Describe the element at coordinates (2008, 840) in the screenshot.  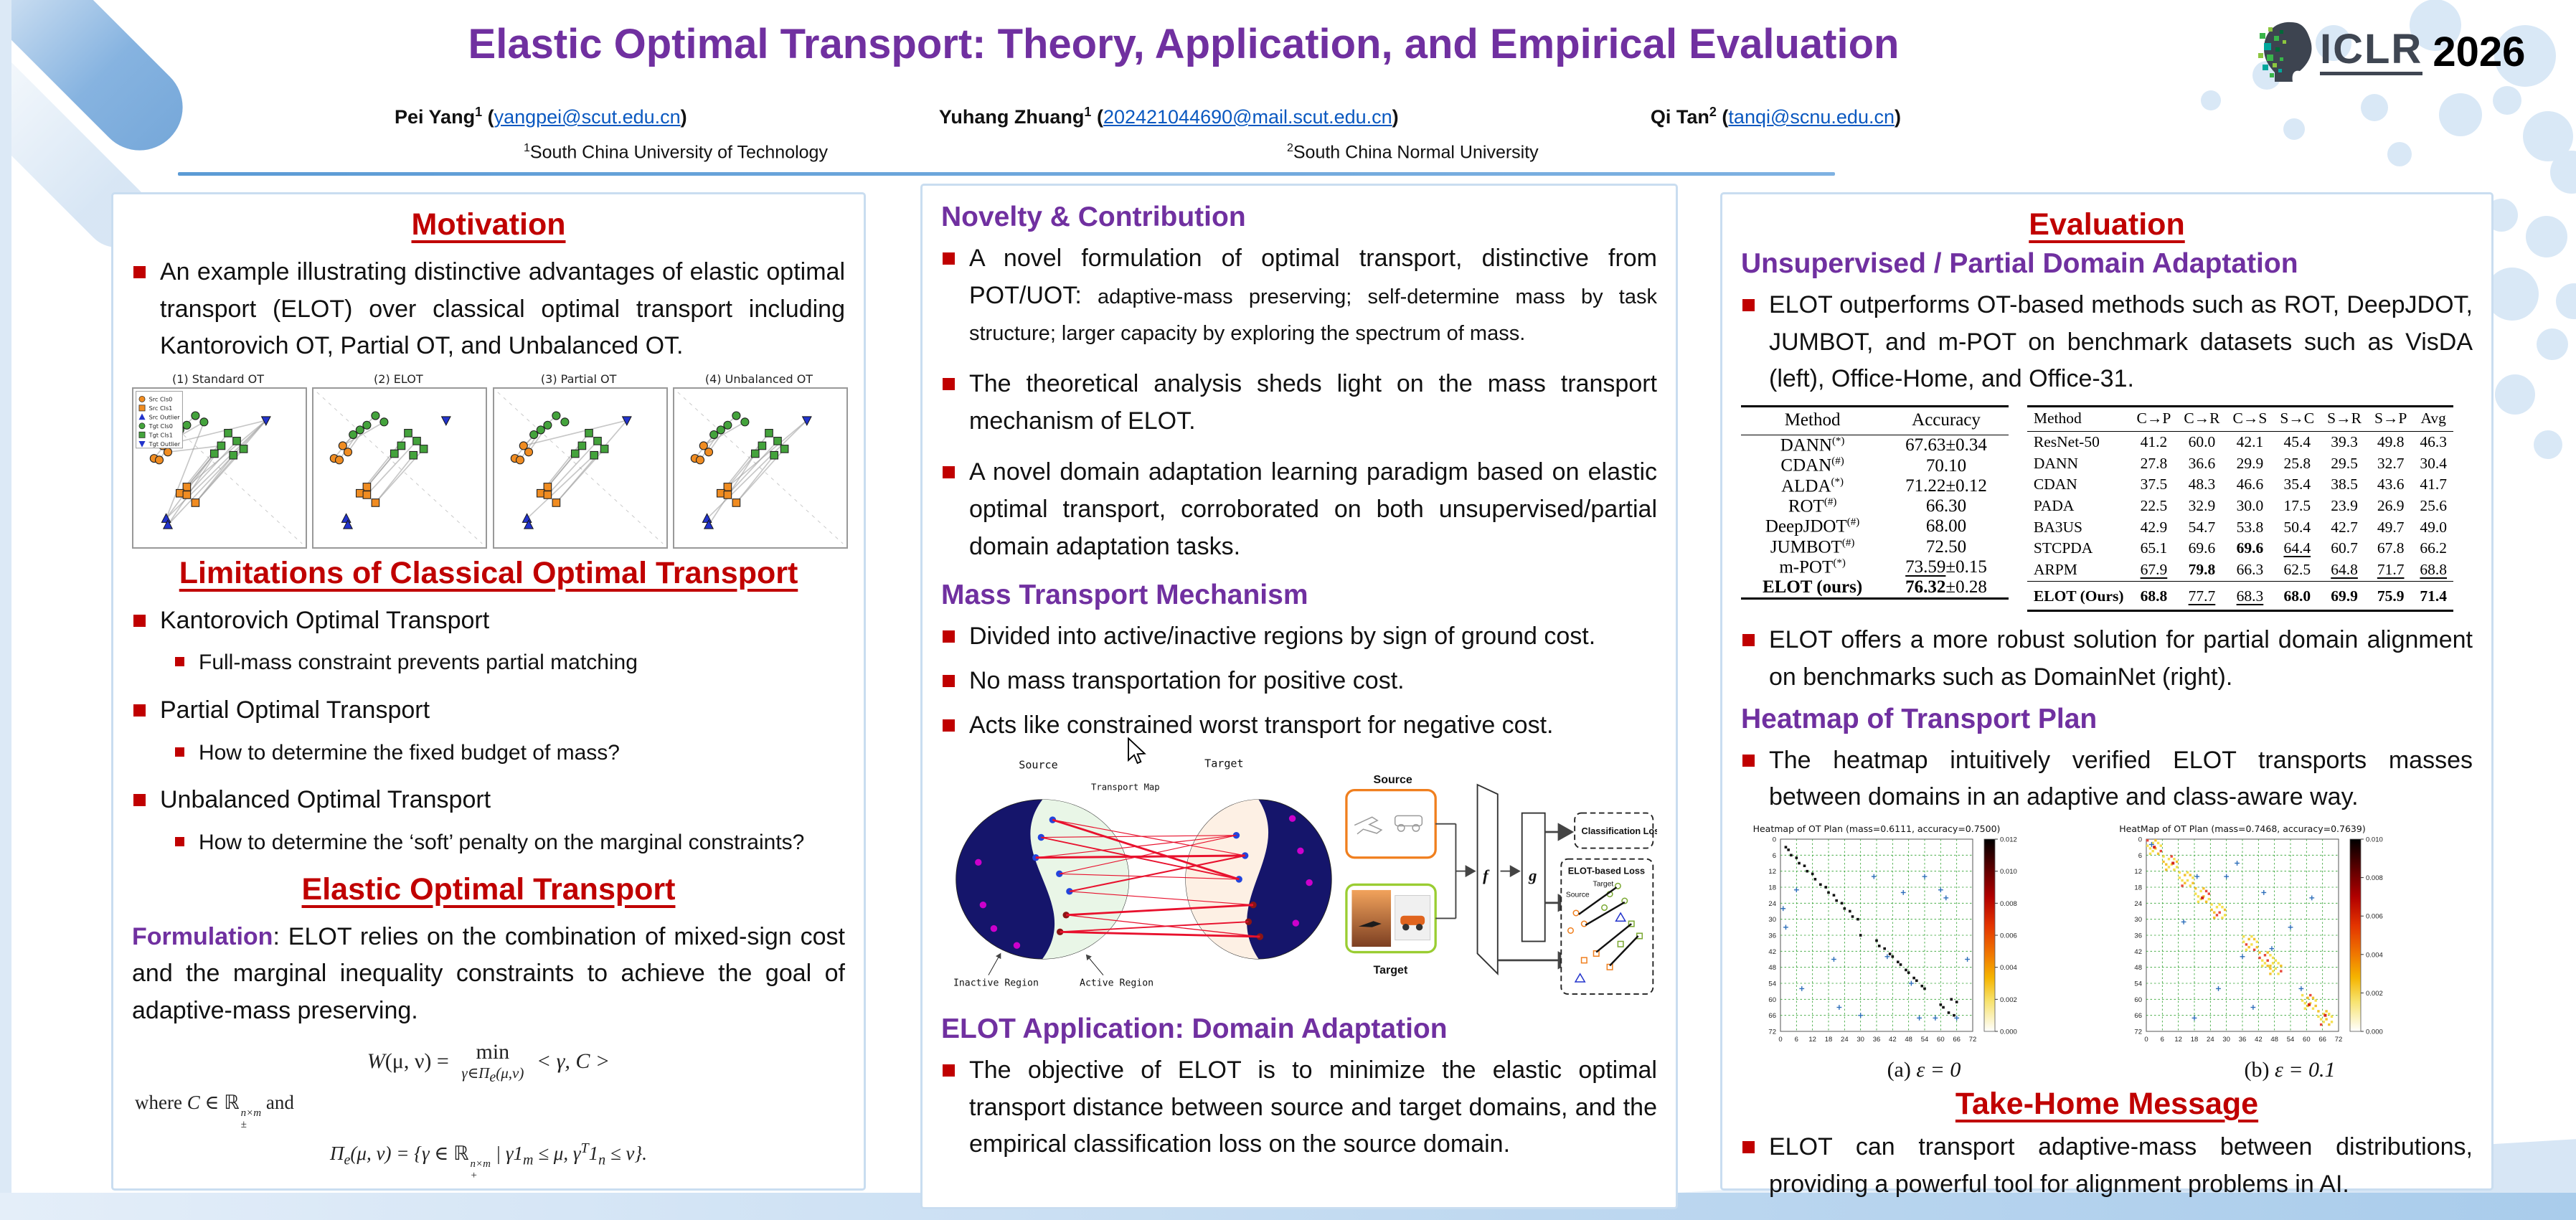
I see `svg-text: 0.012` at that location.